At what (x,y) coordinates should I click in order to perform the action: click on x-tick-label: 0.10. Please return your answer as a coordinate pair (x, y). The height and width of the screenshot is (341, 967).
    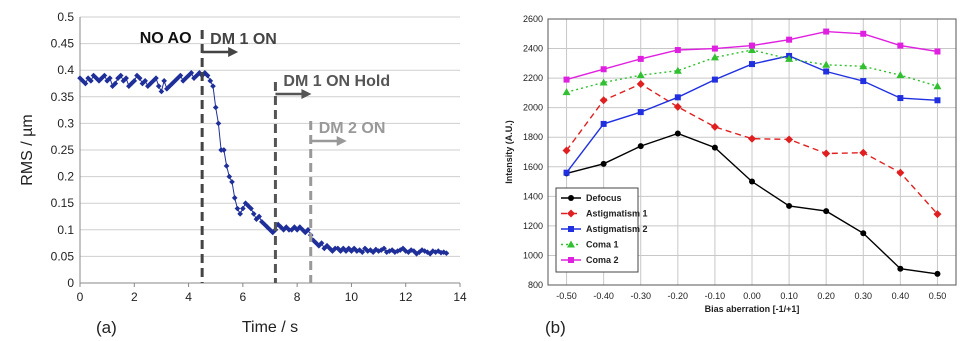
    Looking at the image, I should click on (789, 296).